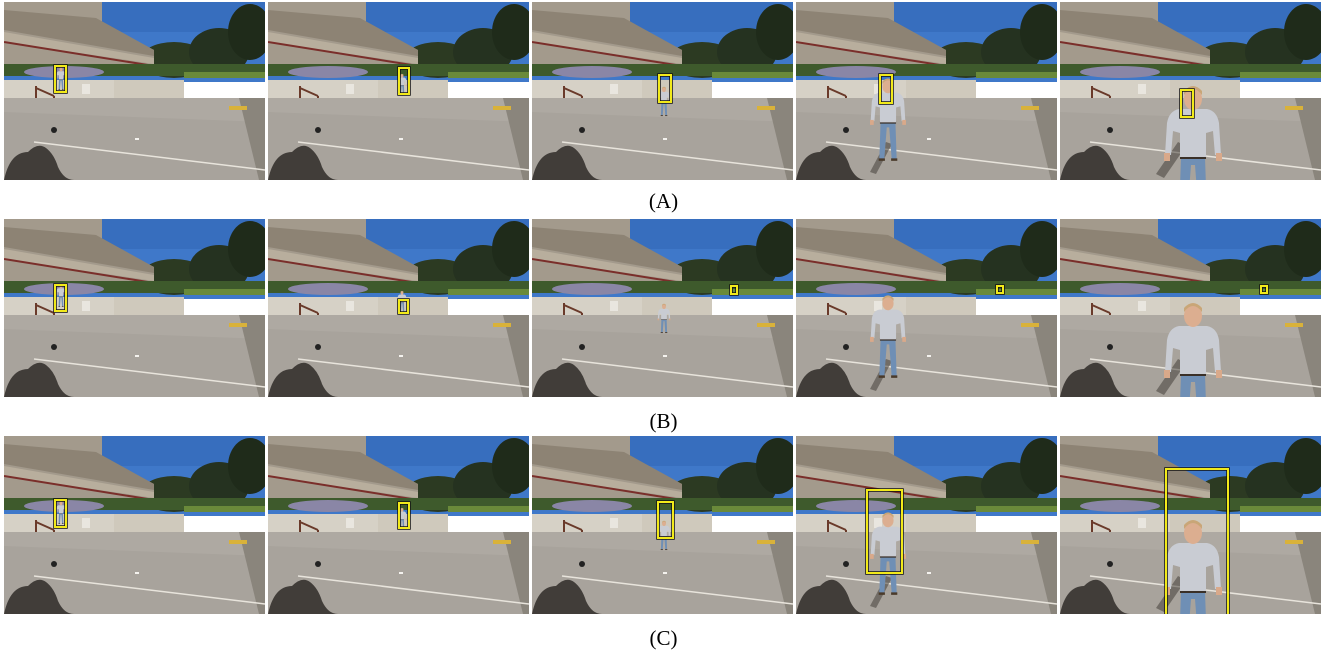 This screenshot has width=1327, height=652. Describe the element at coordinates (663, 421) in the screenshot. I see `caption-b: (B)` at that location.